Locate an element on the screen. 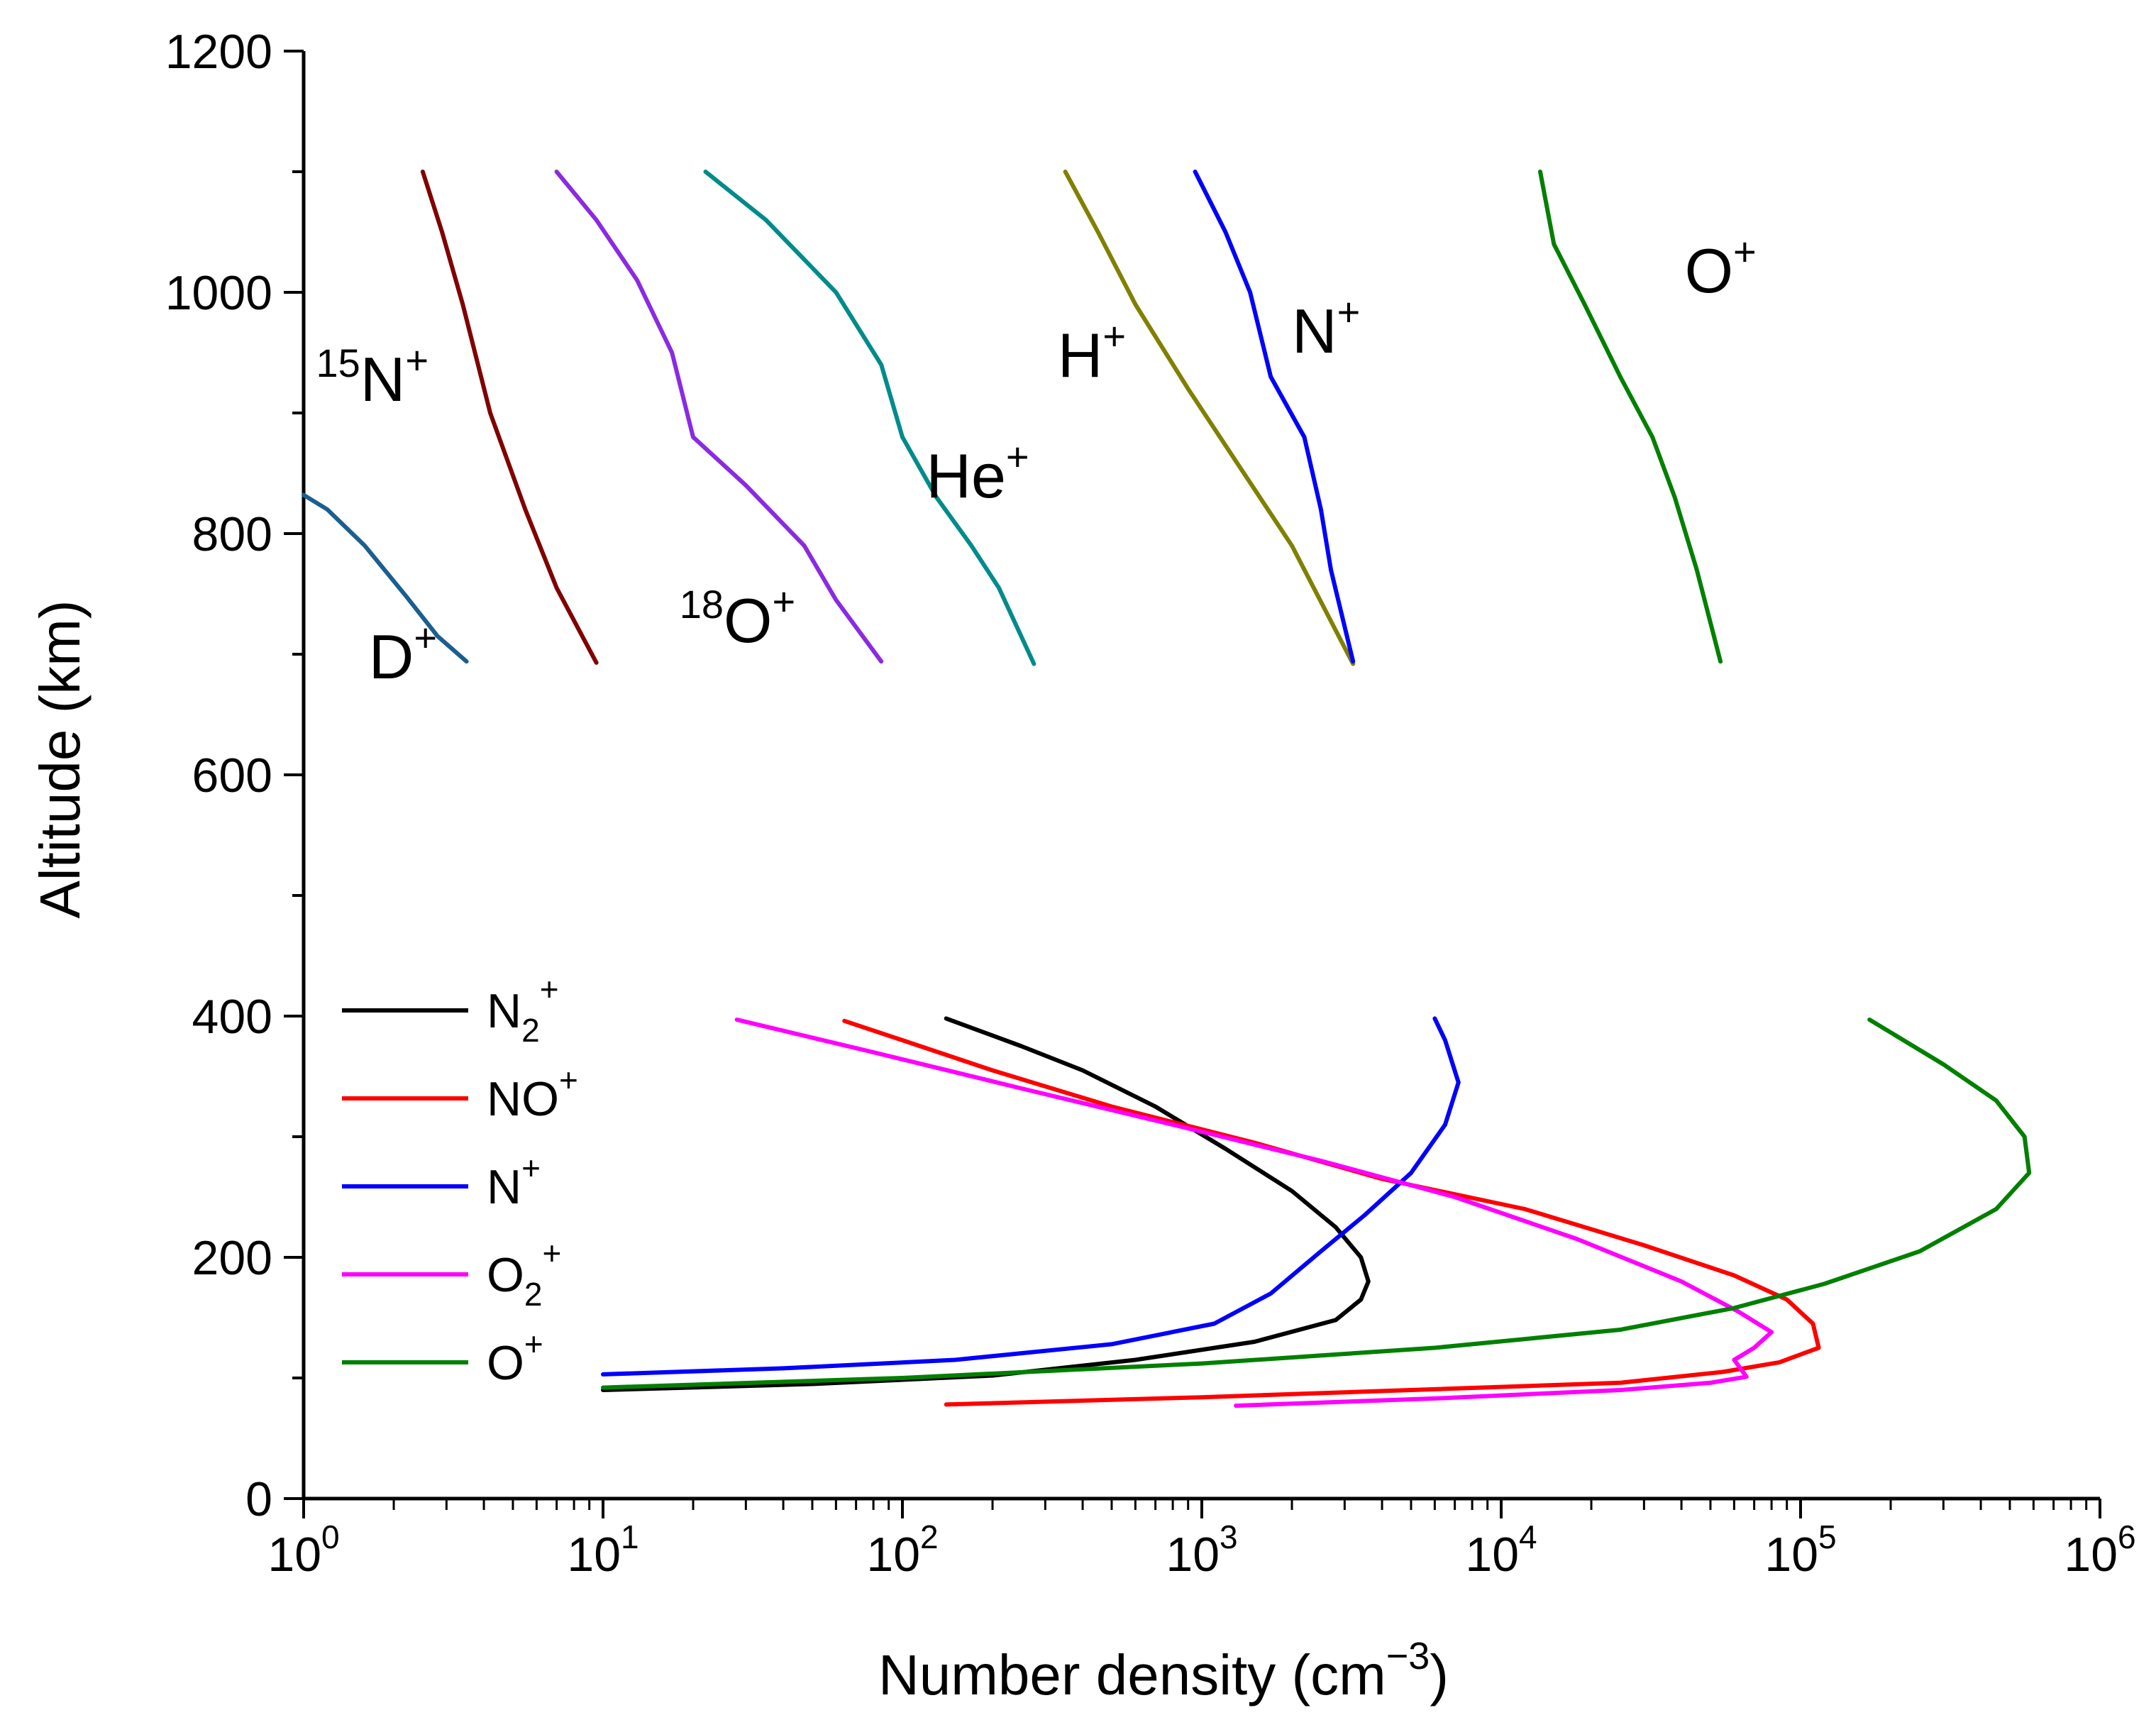 The image size is (2156, 1715). legend-label-base: NO is located at coordinates (523, 1099).